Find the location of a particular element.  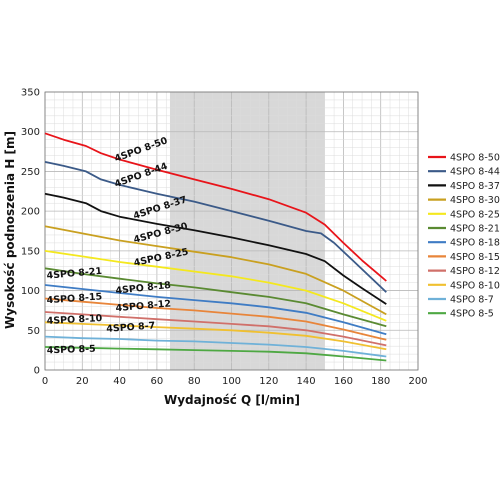

legend-label: 4SPO 8-15 is located at coordinates (475, 257).